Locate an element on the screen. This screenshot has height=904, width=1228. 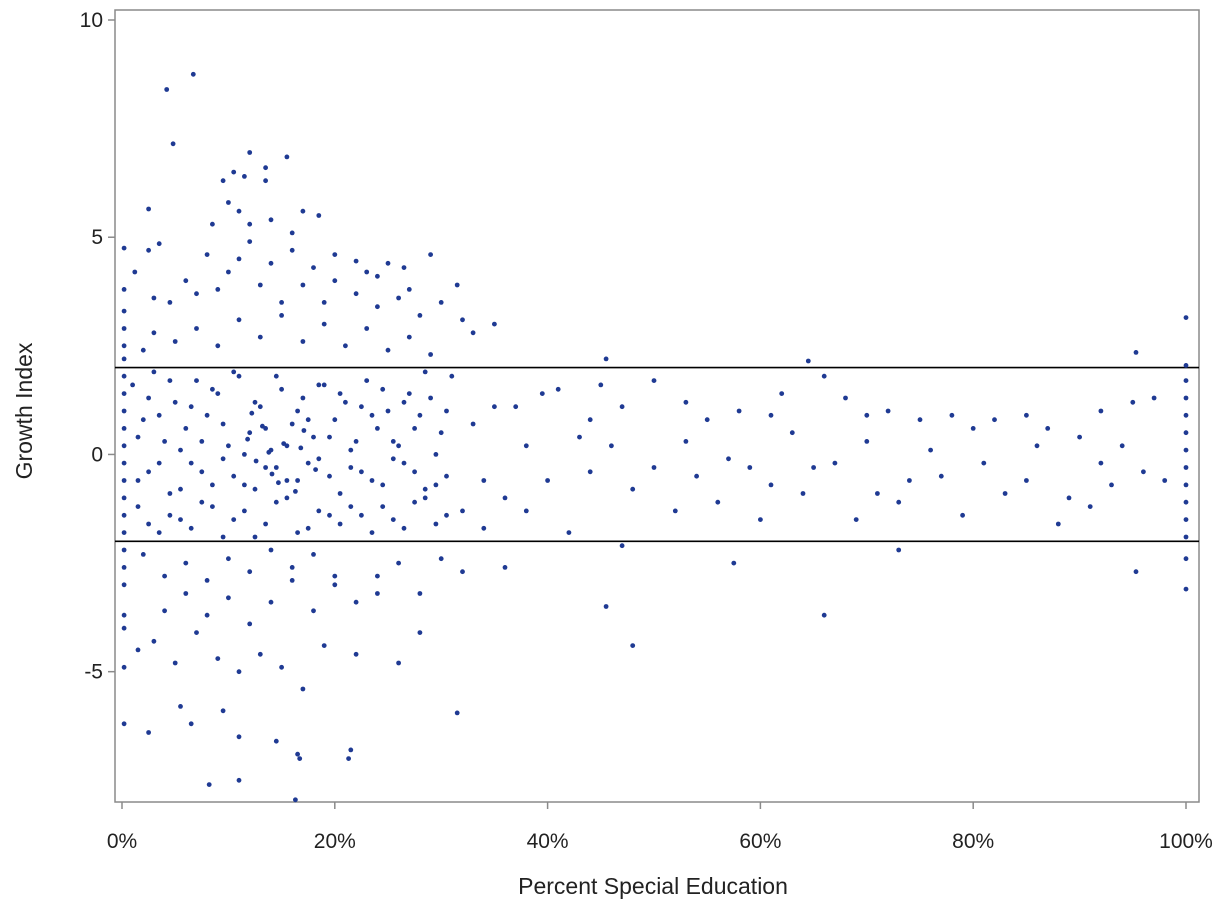
y-axis: 10 5 0 -5 is located at coordinates (97, 346).